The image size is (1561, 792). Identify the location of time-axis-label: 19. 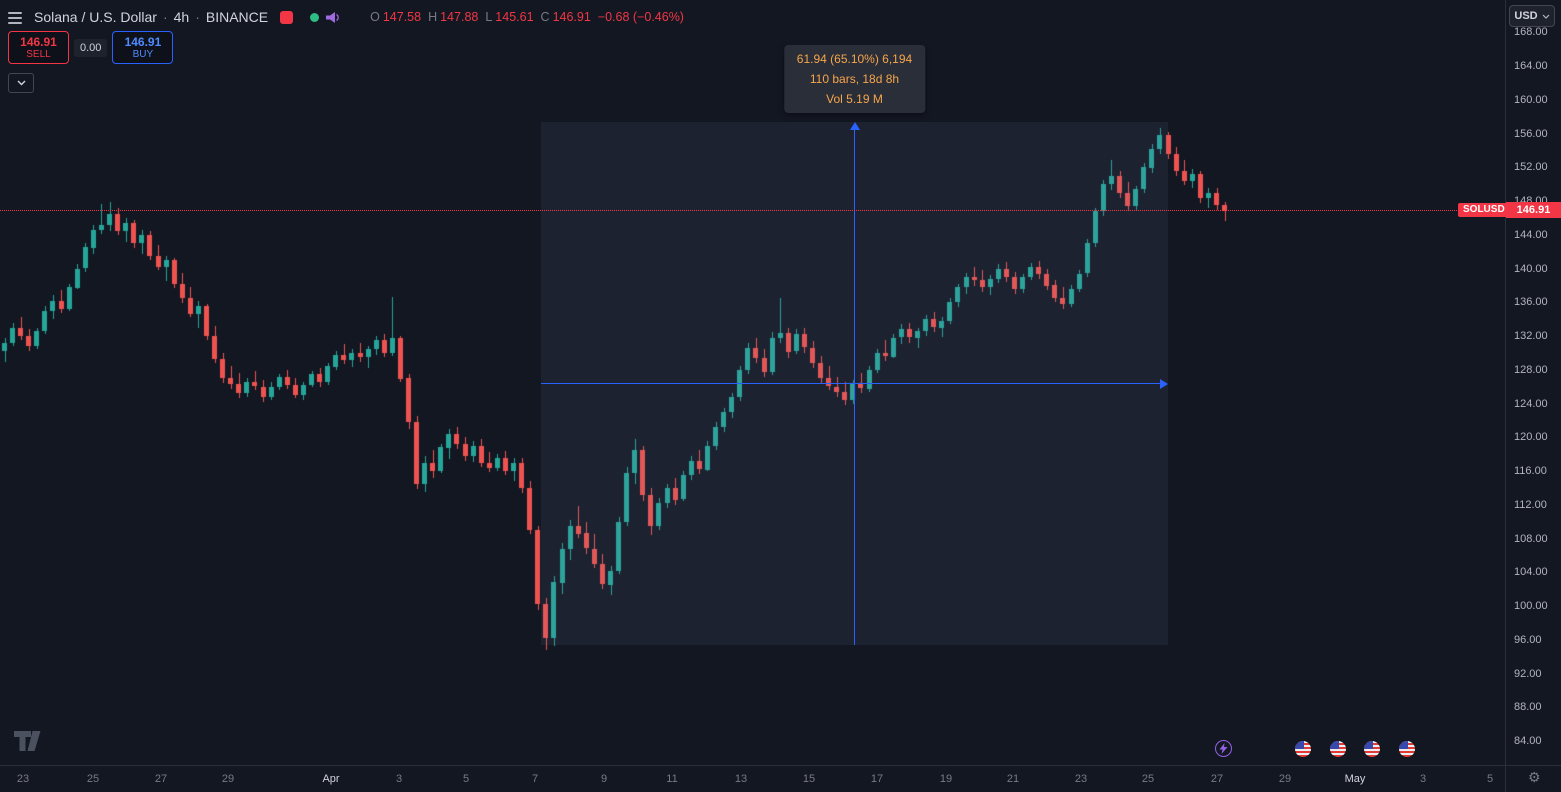
(946, 779).